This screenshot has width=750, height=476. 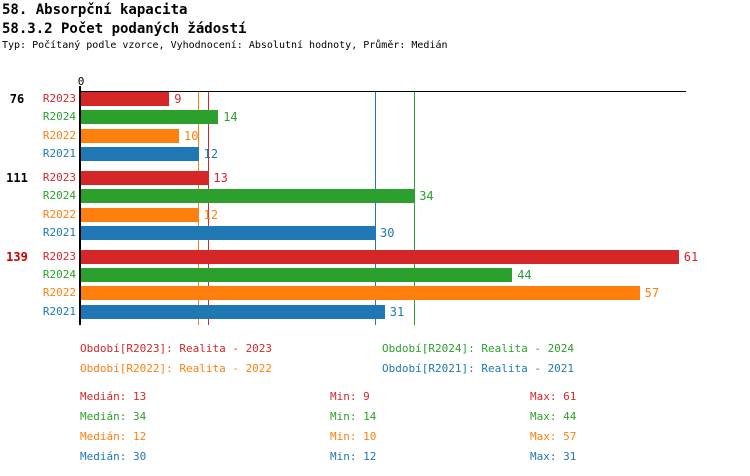 I want to click on page-title: 58. Absorpční kapacita, so click(x=95, y=10).